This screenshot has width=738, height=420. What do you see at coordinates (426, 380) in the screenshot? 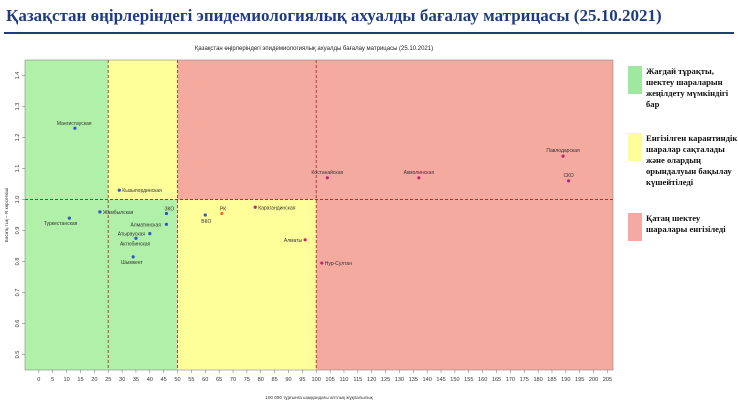
I see `x-tick-label: 140` at bounding box center [426, 380].